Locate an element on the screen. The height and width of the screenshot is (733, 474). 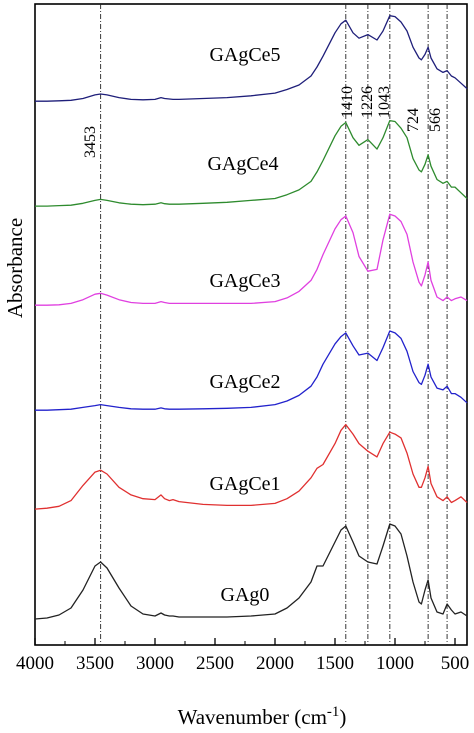
series-line-gagce5 is located at coordinates (251, 58).